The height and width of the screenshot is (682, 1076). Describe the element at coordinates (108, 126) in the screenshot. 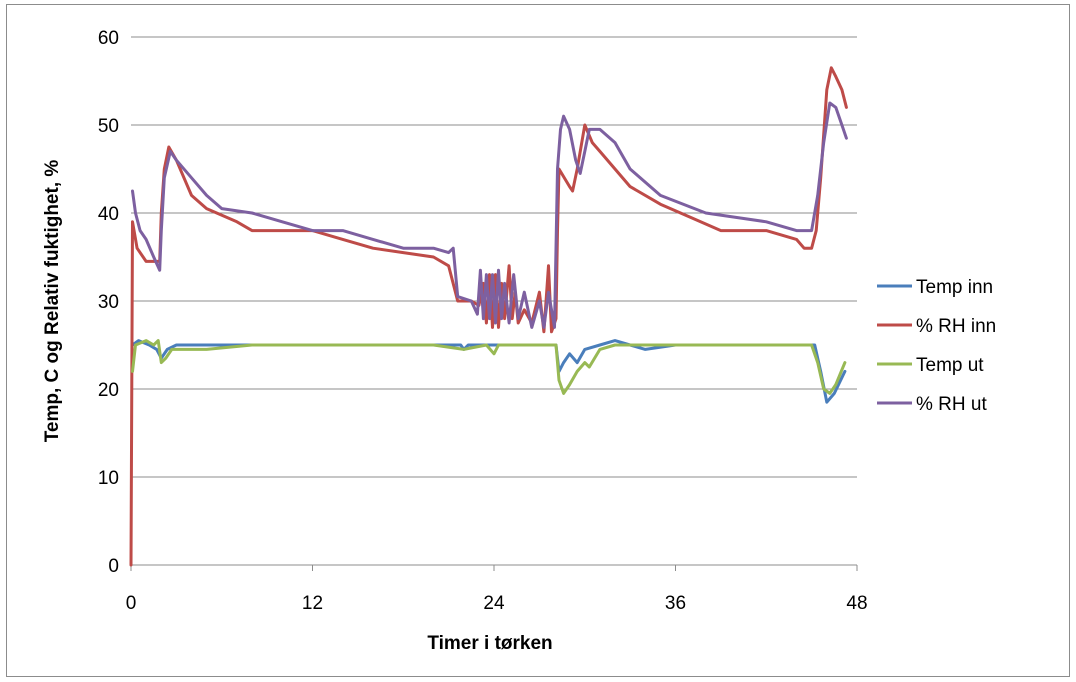

I see `y-tick-label: 50` at that location.